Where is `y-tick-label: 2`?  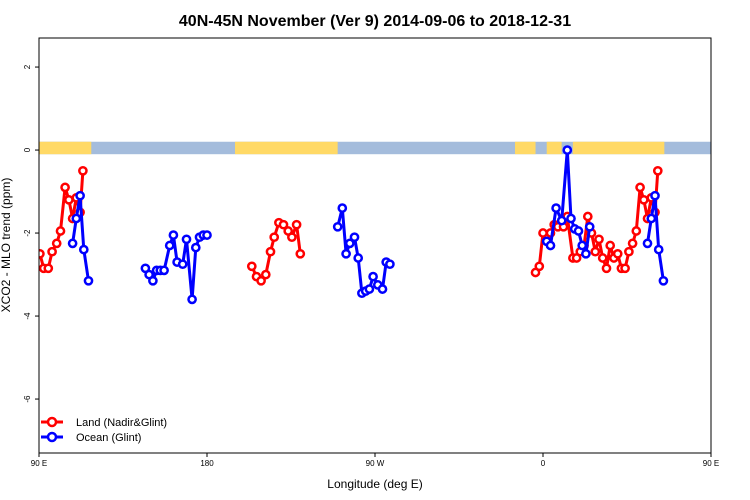 y-tick-label: 2 is located at coordinates (27, 66).